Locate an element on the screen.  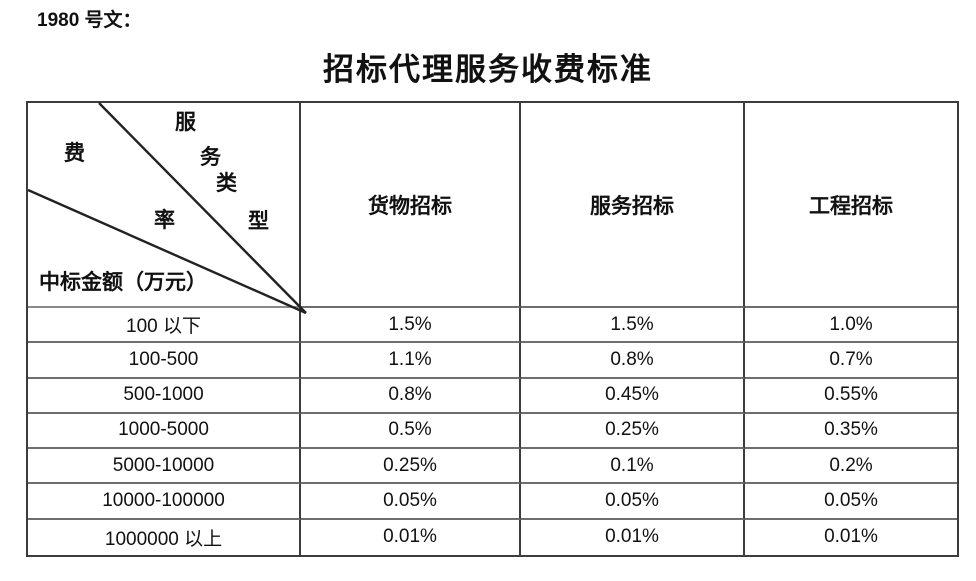
rate-cell: 0.7% is located at coordinates (851, 361).